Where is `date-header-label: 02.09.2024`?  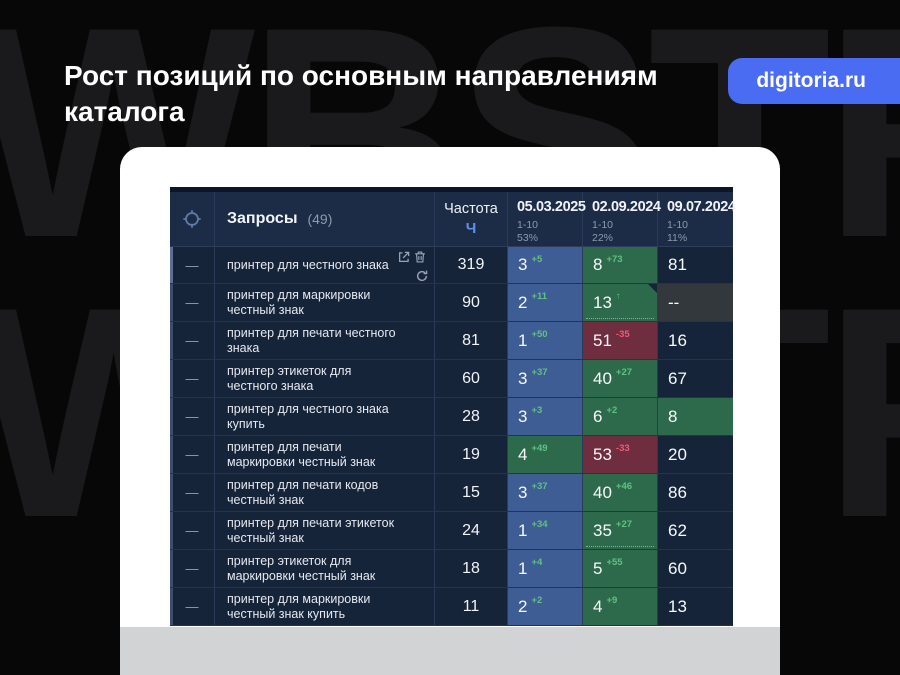 date-header-label: 02.09.2024 is located at coordinates (626, 207).